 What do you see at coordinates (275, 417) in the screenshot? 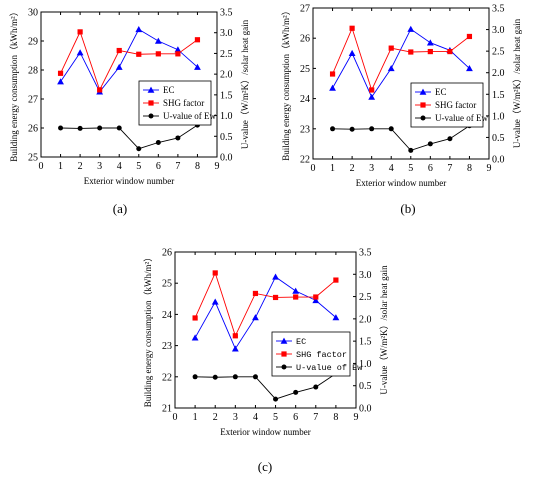
I see `x-tick-label: 5` at bounding box center [275, 417].